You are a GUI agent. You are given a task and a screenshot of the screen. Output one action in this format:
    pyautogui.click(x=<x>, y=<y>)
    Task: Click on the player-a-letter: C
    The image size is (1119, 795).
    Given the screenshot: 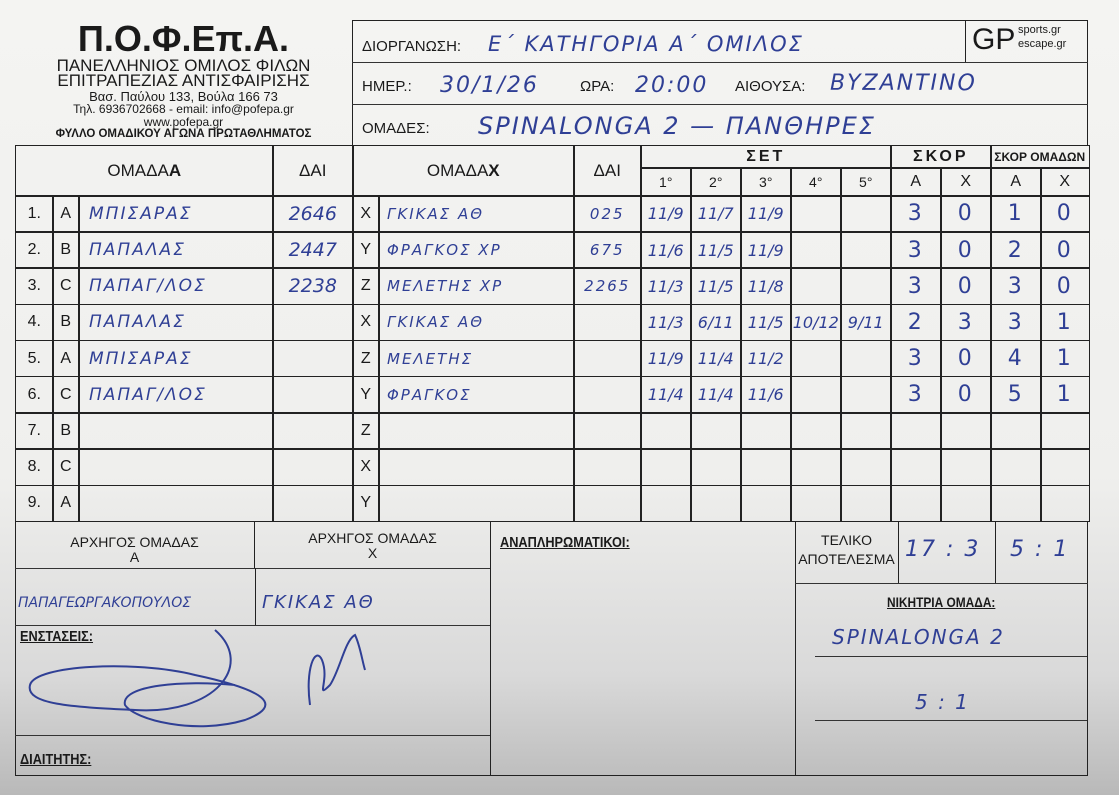 What is the action you would take?
    pyautogui.click(x=66, y=395)
    